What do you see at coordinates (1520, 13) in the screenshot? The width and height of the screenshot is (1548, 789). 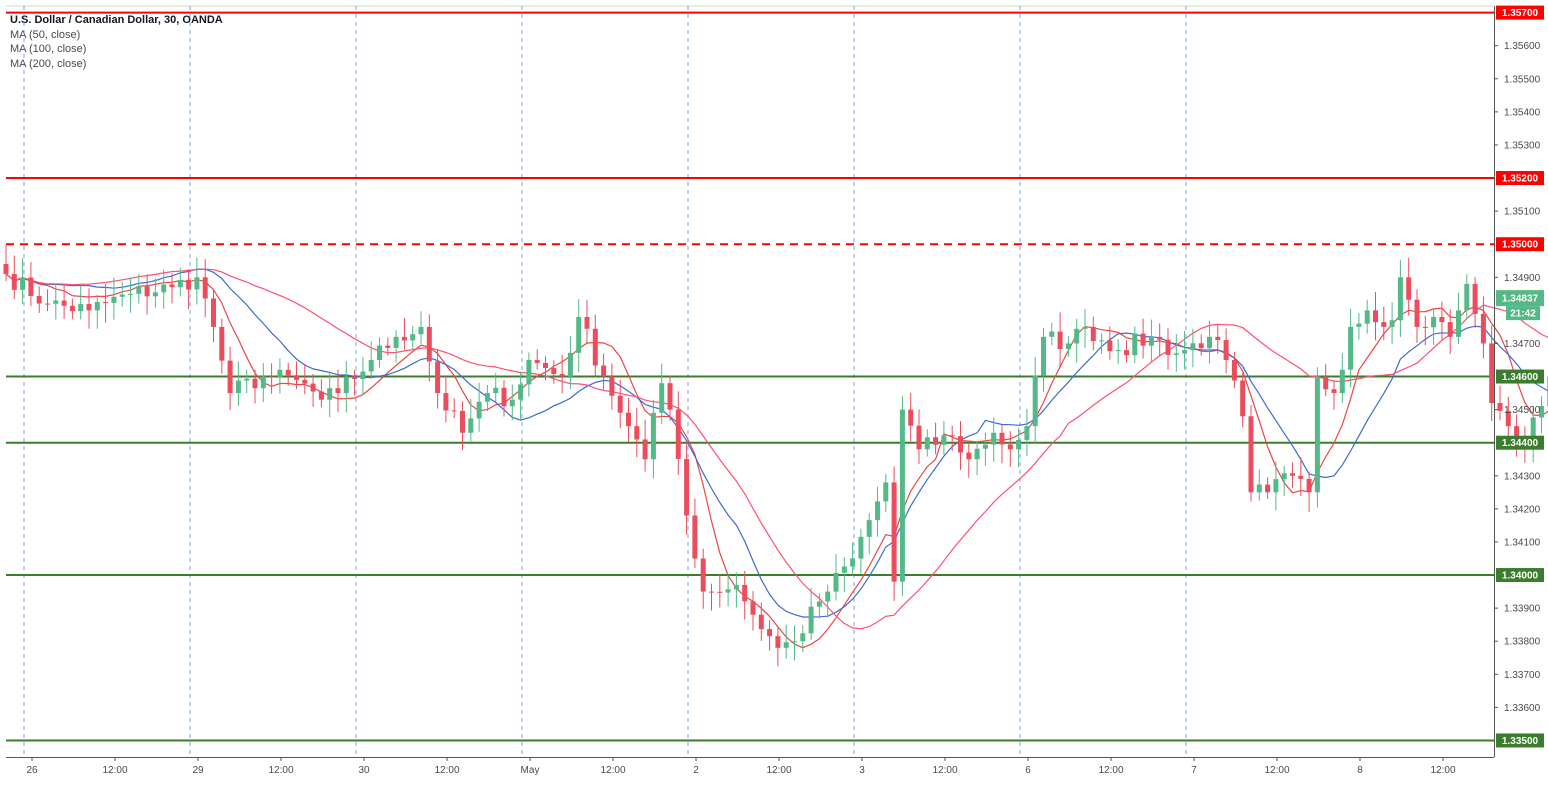 I see `level-tag-label: 1.35700` at bounding box center [1520, 13].